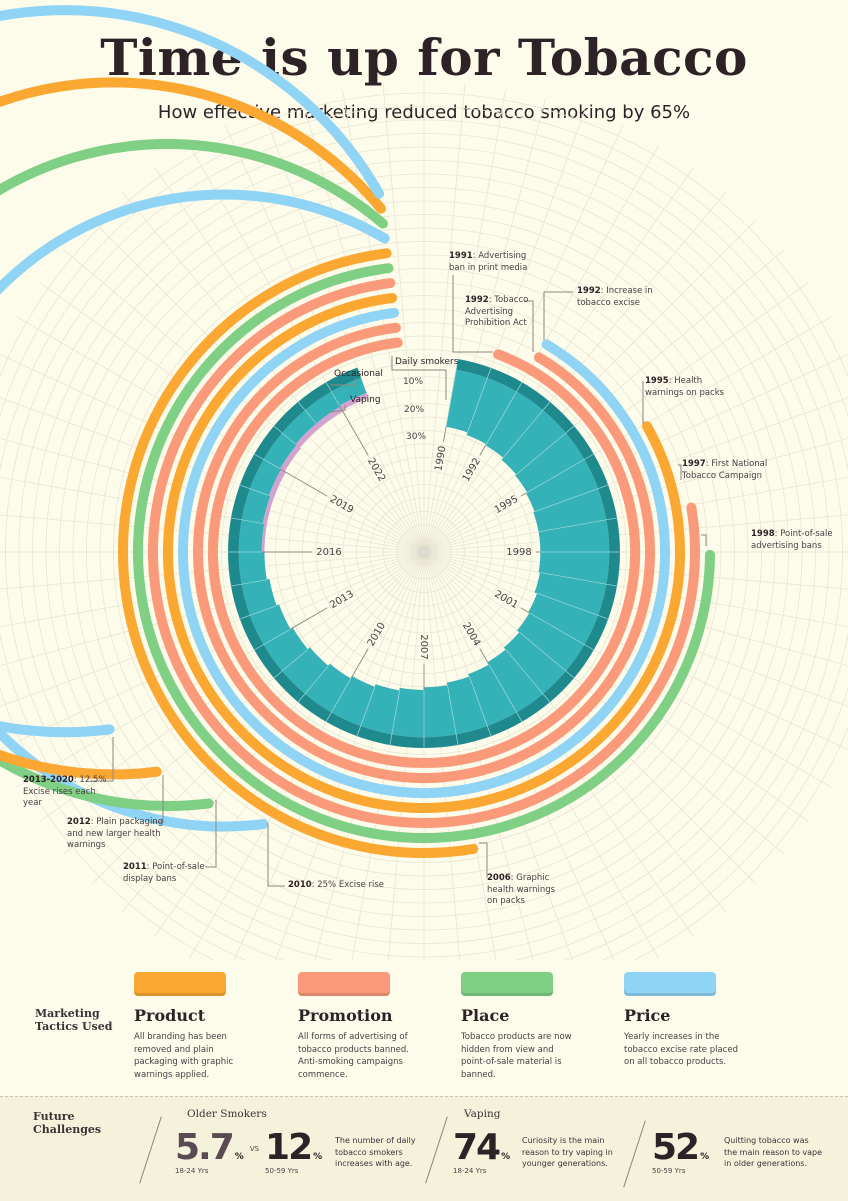  Describe the element at coordinates (376, 470) in the screenshot. I see `year-label: 2022` at that location.